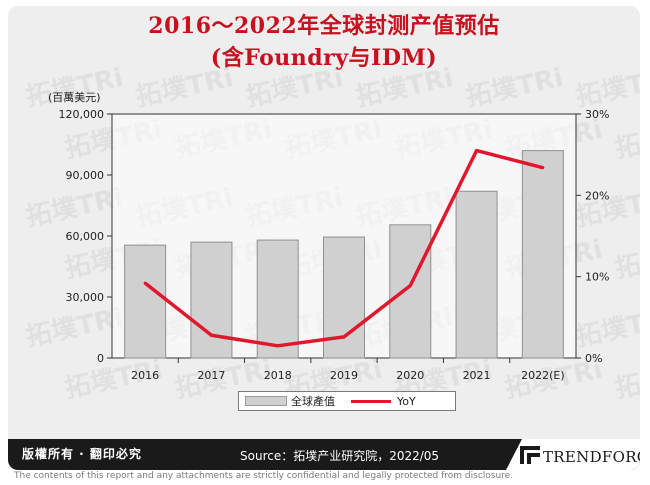 The width and height of the screenshot is (650, 485). Describe the element at coordinates (85, 297) in the screenshot. I see `left-axis-tick-label: 30,000` at that location.